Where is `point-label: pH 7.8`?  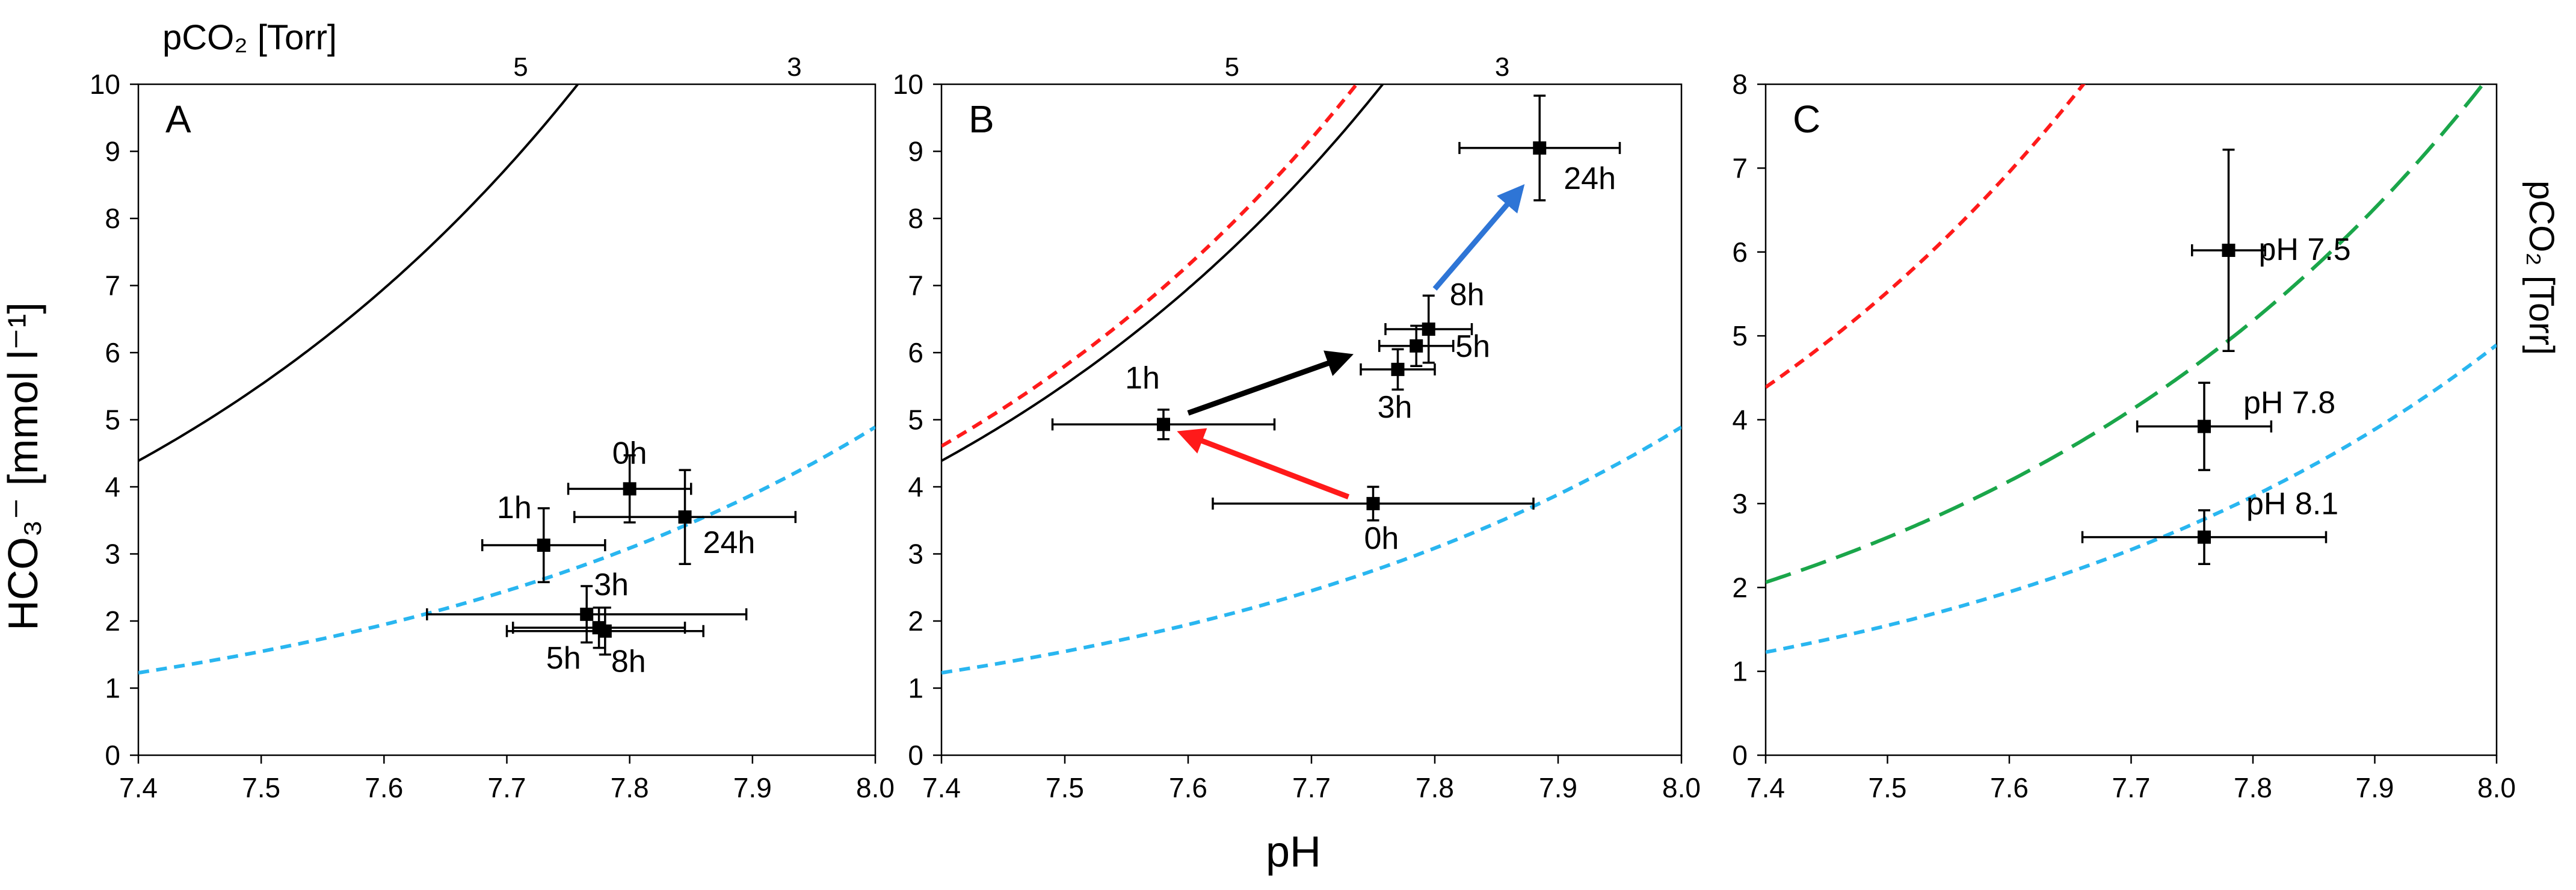 point-label: pH 7.8 is located at coordinates (2289, 403).